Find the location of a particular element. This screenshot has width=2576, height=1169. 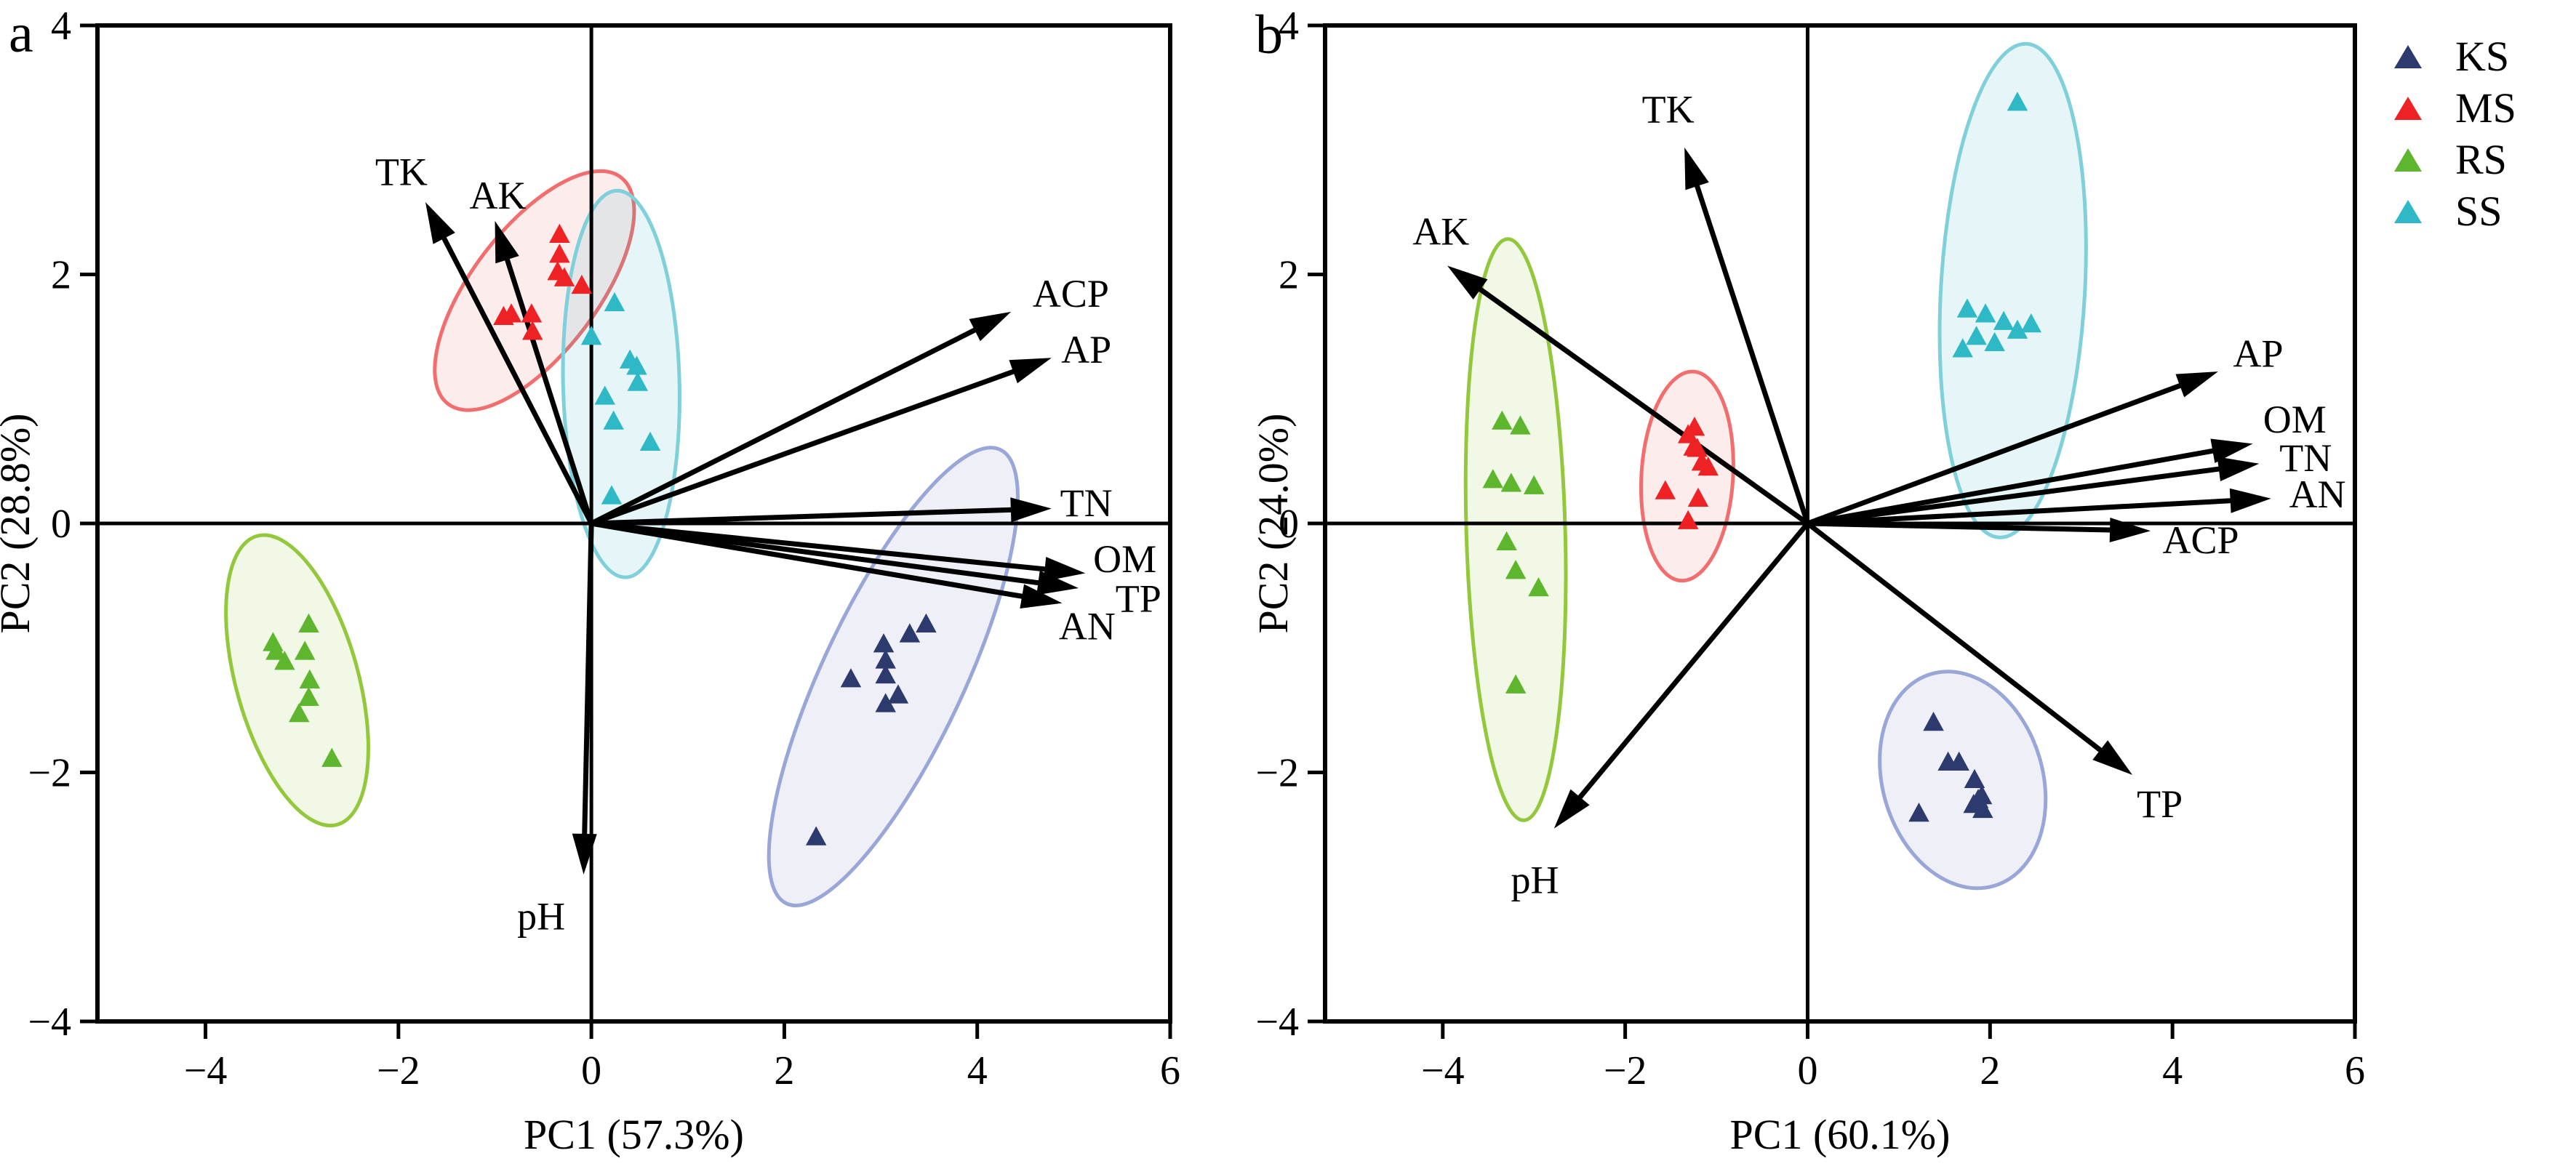

ellipse-RS is located at coordinates (297, 681).